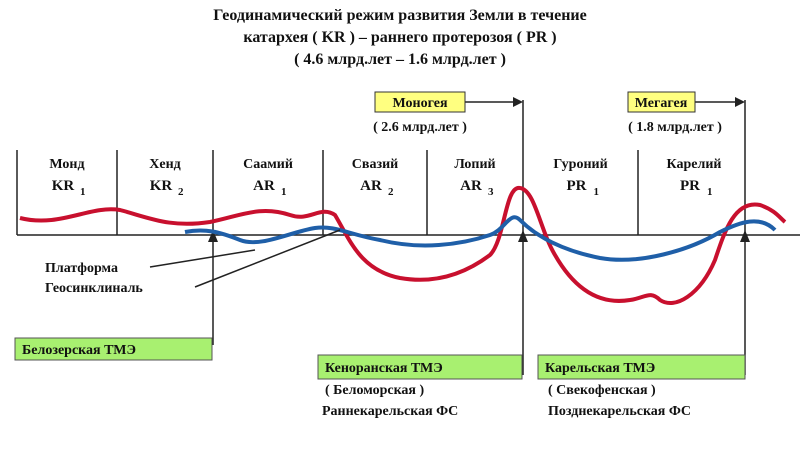  What do you see at coordinates (675, 127) in the screenshot?
I see `marker-age: ( 1.8 млрд.лет )` at bounding box center [675, 127].